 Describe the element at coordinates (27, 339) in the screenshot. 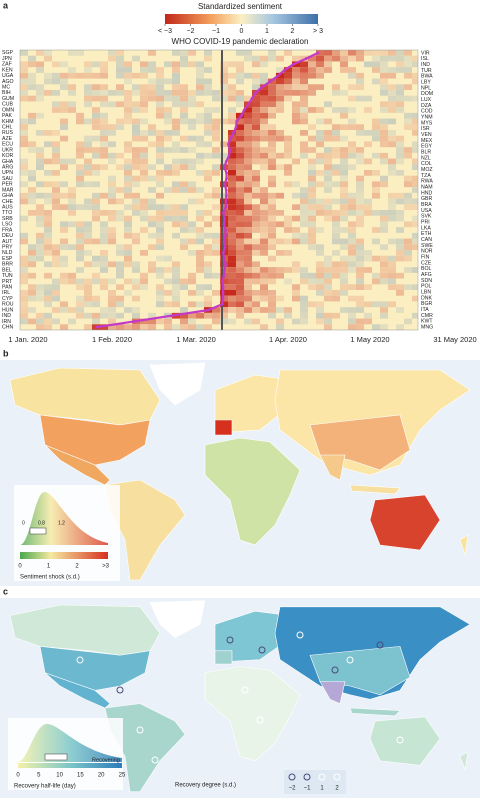

I see `x-label: 1 Jan. 2020` at that location.